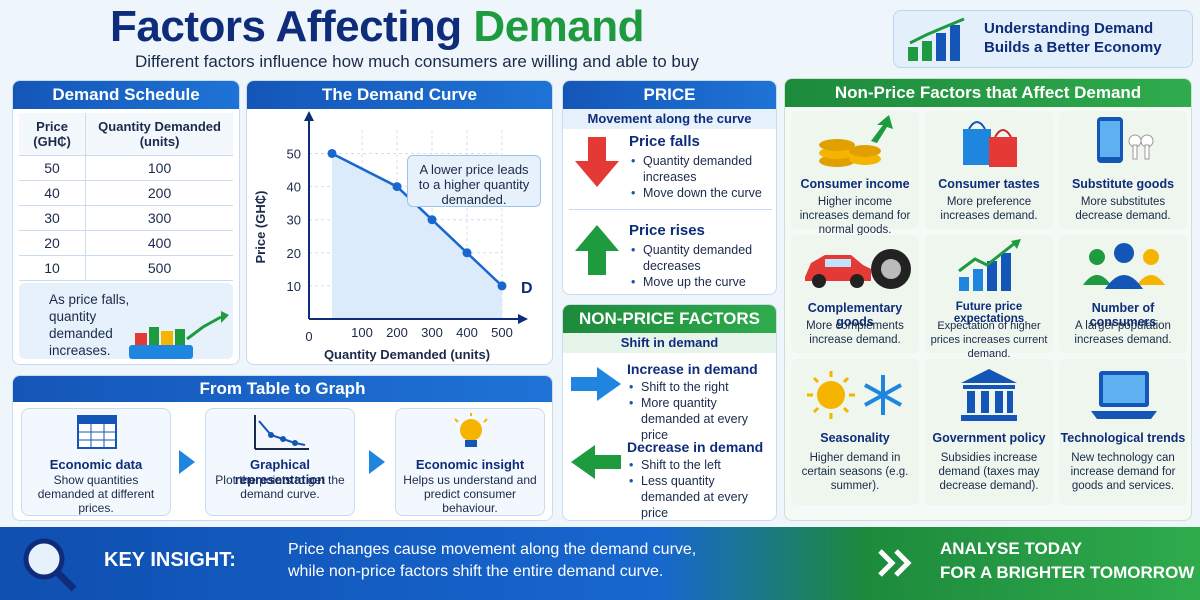  I want to click on x-tick-label: 200, so click(397, 332).